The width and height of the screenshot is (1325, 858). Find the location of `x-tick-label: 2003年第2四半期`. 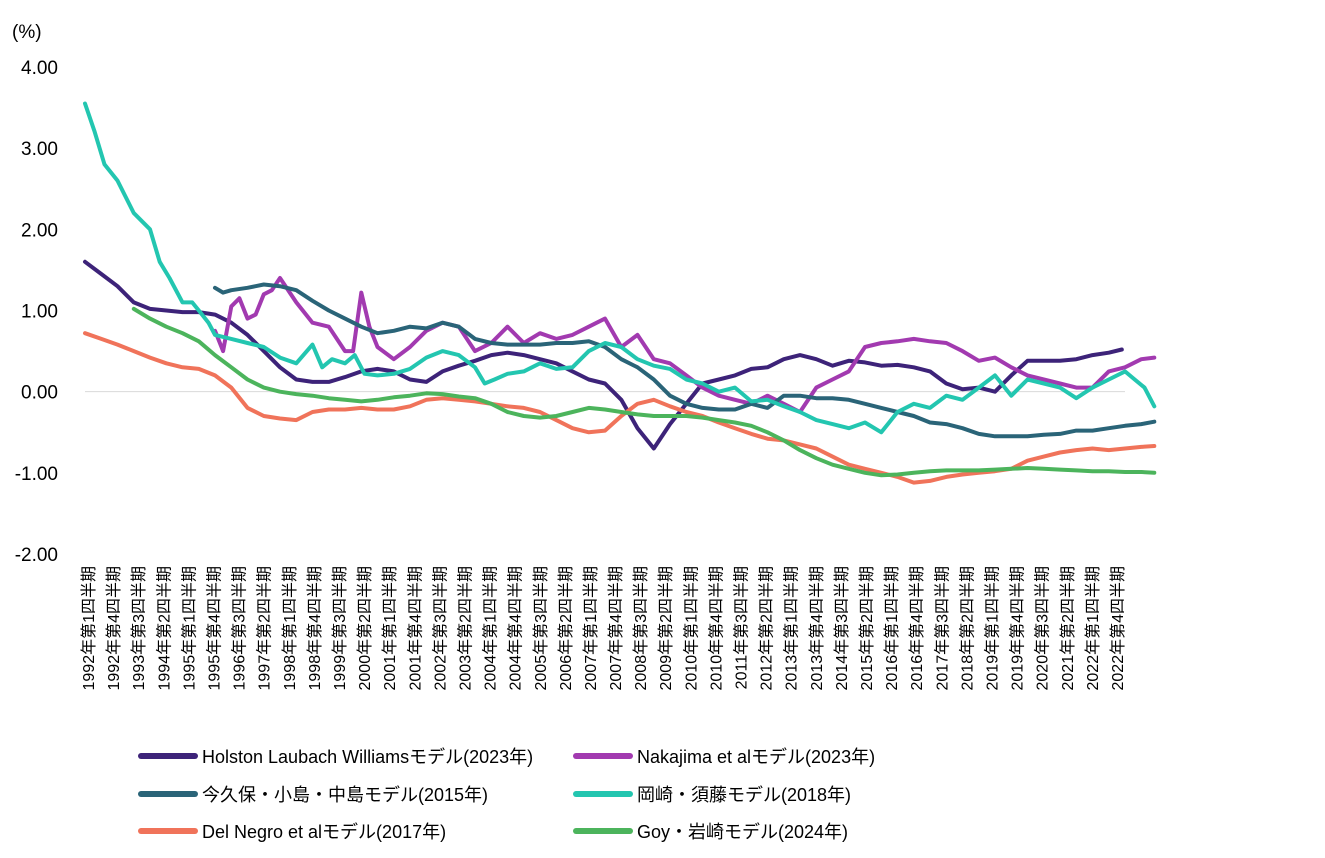

x-tick-label: 2003年第2四半期 is located at coordinates (465, 628).